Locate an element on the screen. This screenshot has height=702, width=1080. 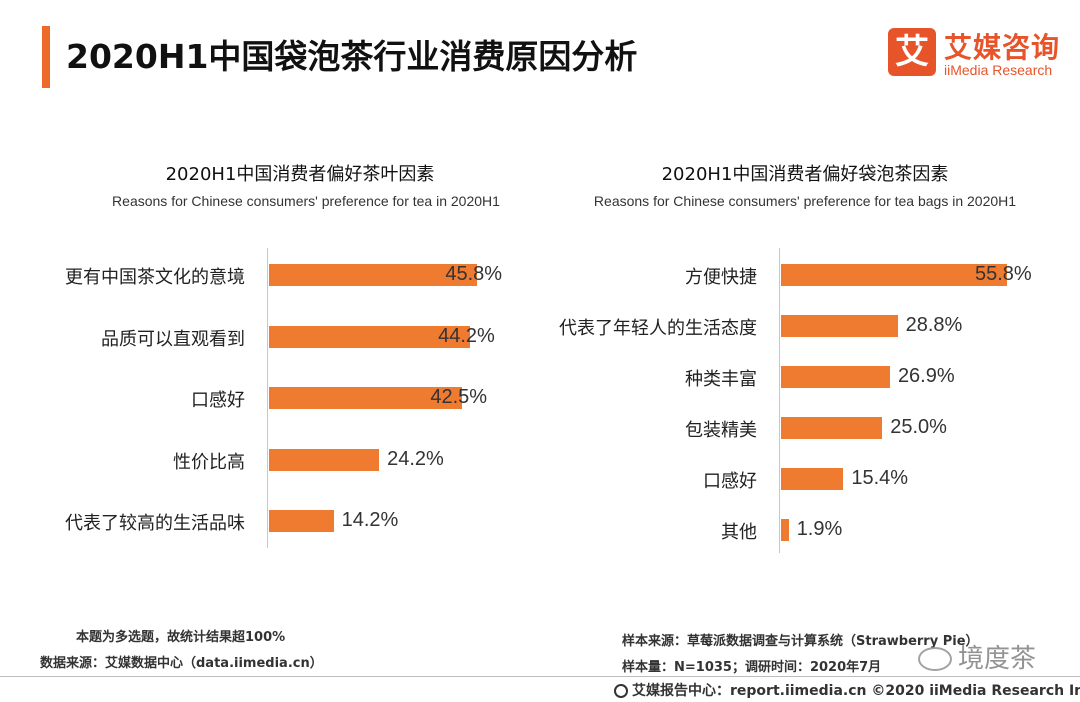
brand-logo: 艾 艾媒咨询 iiMedia Research is located at coordinates (978, 53).